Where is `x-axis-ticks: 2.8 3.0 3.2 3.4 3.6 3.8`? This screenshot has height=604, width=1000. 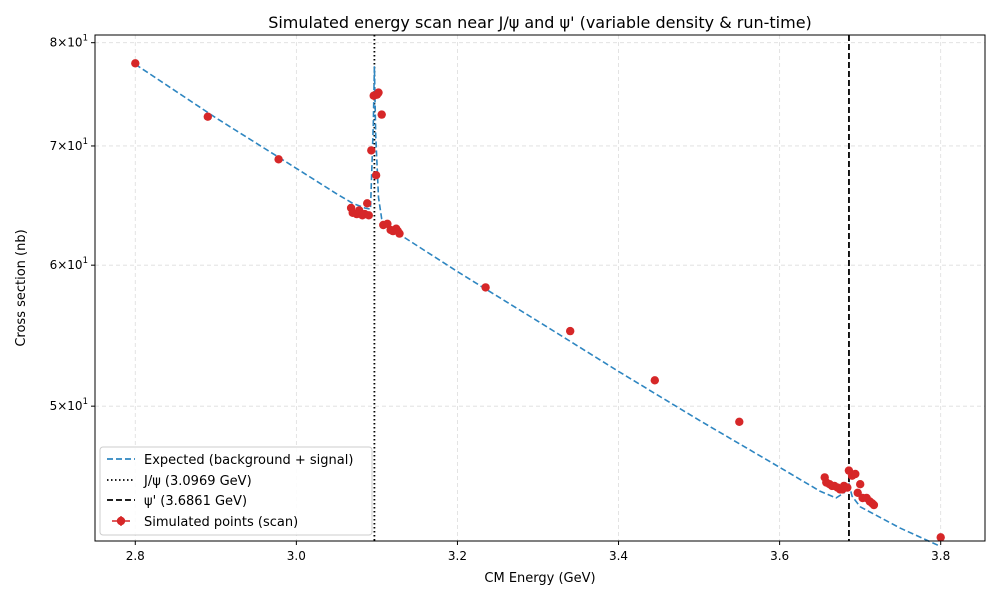
x-axis-ticks: 2.8 3.0 3.2 3.4 3.6 3.8 is located at coordinates (538, 552).